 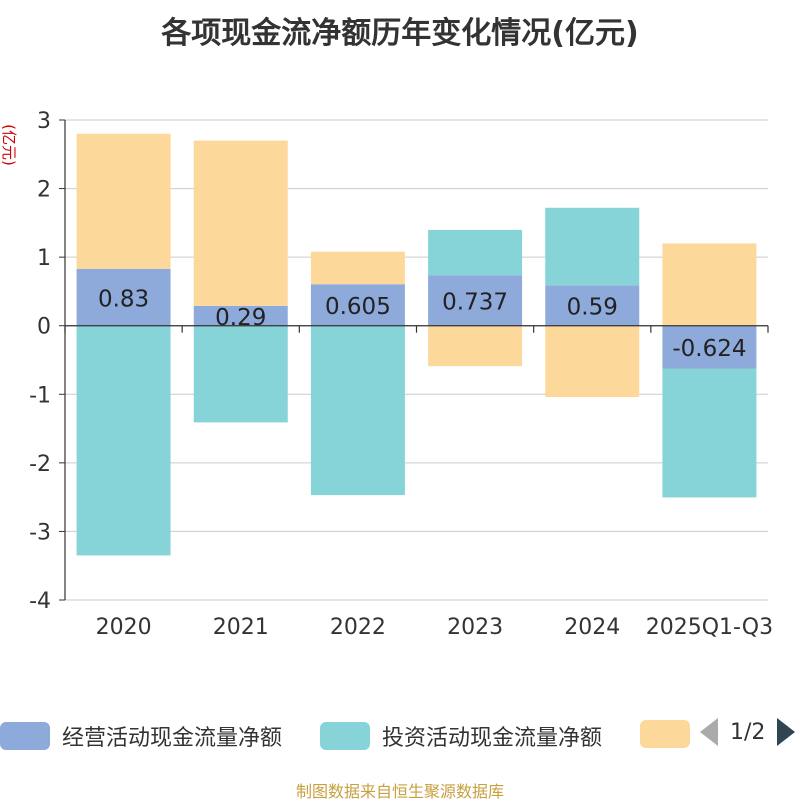 I want to click on legend-label-operating: 经营活动现金流量净额, so click(x=172, y=738).